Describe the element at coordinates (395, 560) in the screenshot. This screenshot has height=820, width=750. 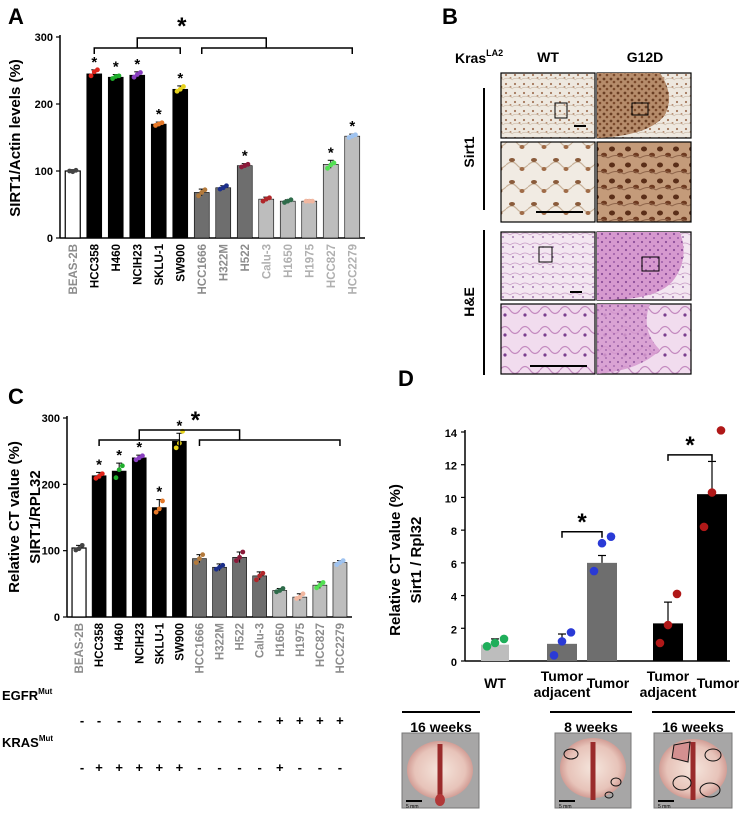
I see `y-axis-title: Relative CT value (%)` at that location.